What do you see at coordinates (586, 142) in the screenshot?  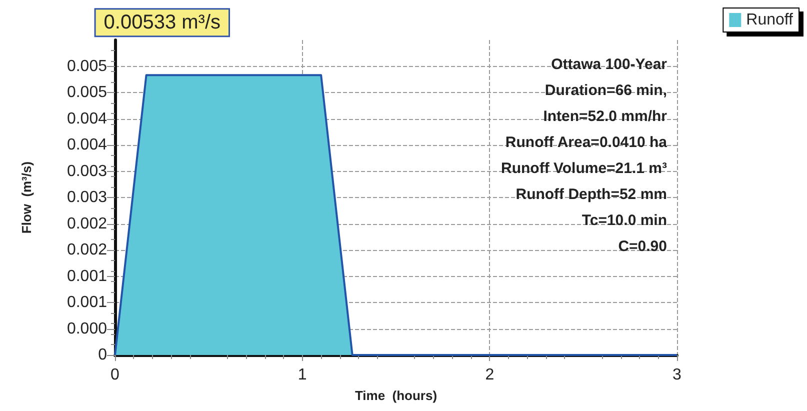 I see `annotation: Runoff Area=0.0410 ha` at bounding box center [586, 142].